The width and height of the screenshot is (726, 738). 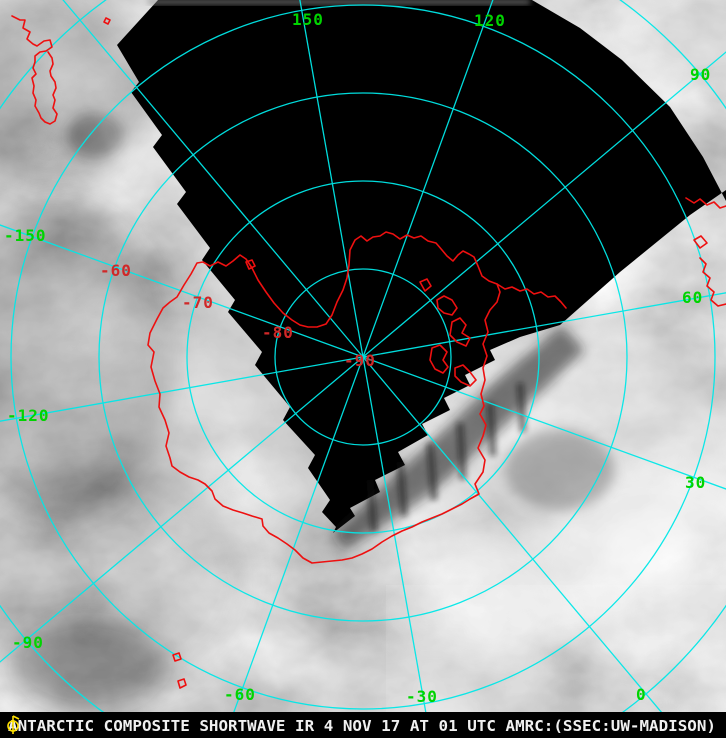 I want to click on longitude-label: 150, so click(x=308, y=19).